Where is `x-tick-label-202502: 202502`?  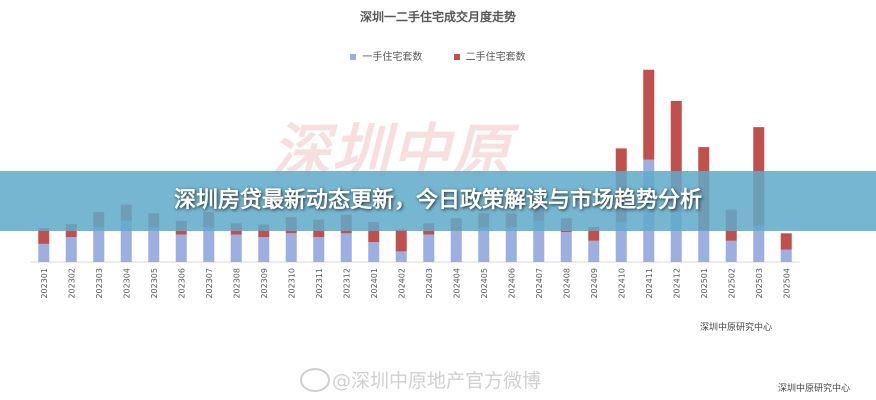 x-tick-label-202502: 202502 is located at coordinates (731, 283).